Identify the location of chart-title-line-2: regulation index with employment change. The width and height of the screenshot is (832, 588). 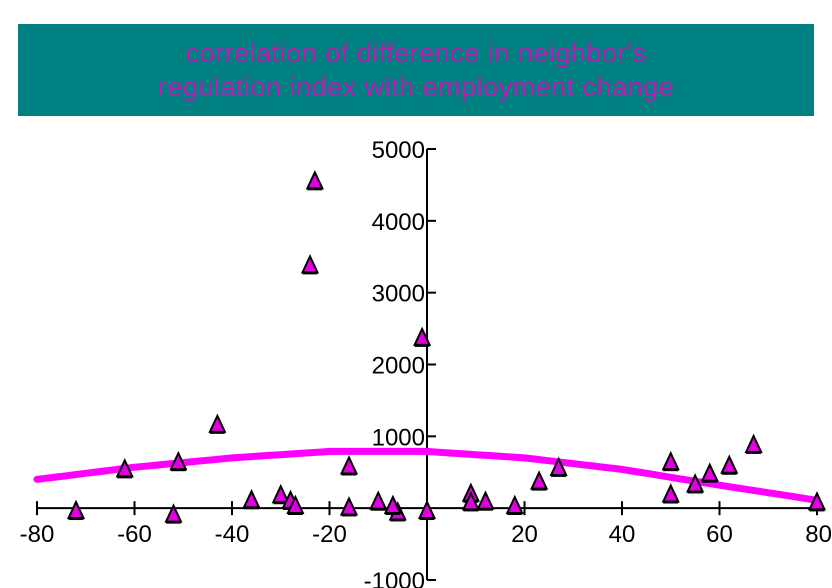
(416, 87).